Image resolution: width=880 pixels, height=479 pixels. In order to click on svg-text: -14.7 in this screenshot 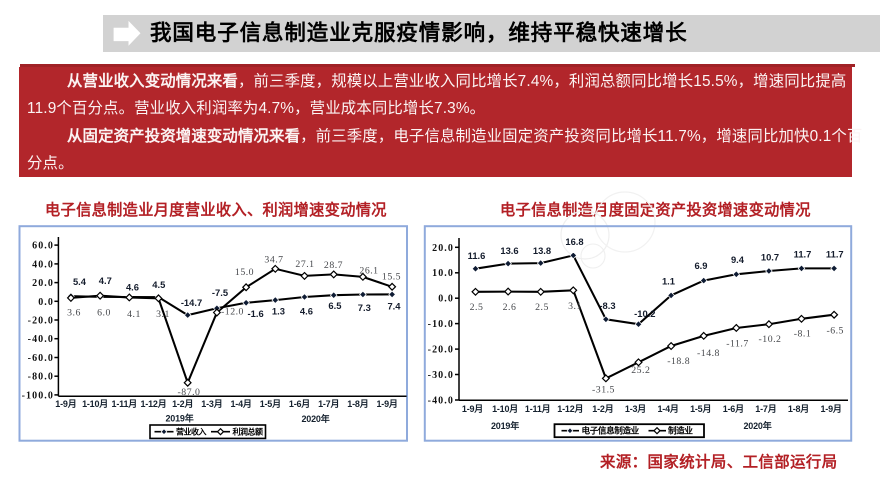, I will do `click(191, 302)`.